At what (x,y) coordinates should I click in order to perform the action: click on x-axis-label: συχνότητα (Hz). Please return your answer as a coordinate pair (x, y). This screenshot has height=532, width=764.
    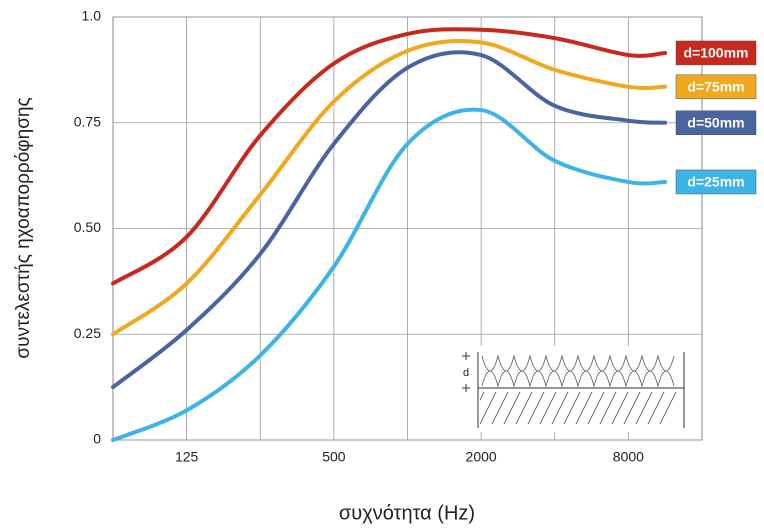
    Looking at the image, I should click on (407, 513).